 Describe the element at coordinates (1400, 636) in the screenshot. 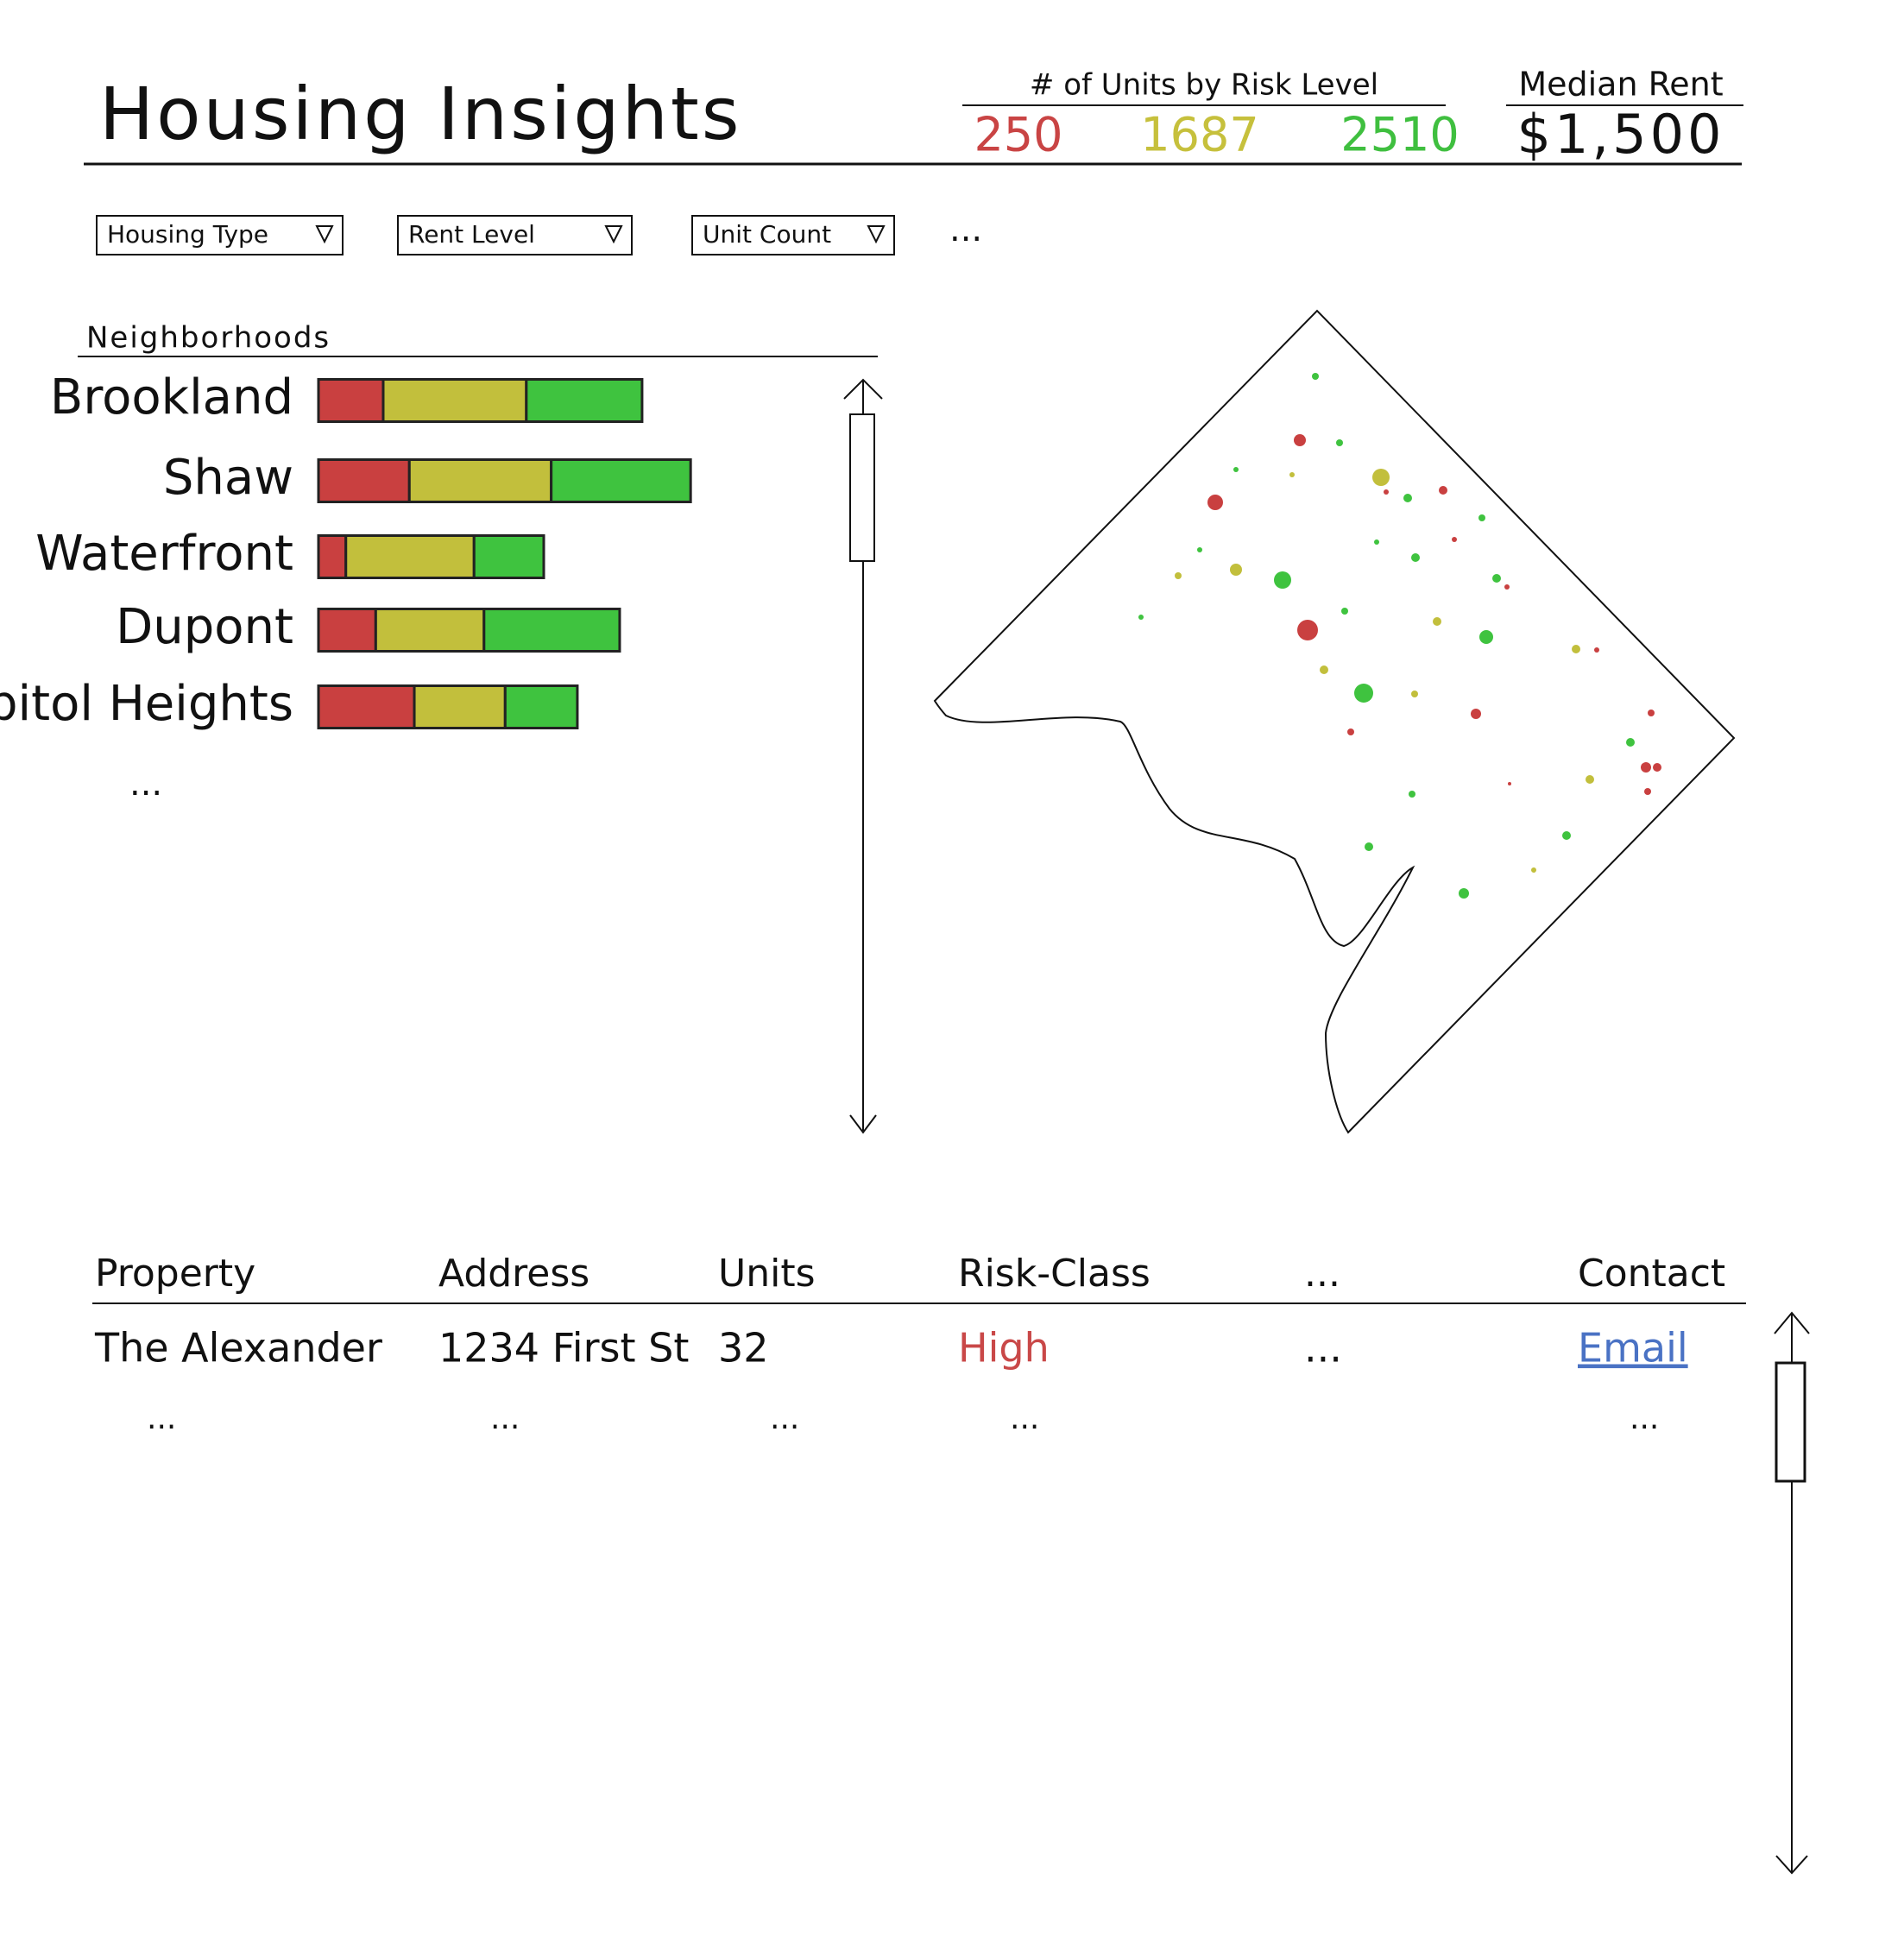

I see `map-dots` at that location.